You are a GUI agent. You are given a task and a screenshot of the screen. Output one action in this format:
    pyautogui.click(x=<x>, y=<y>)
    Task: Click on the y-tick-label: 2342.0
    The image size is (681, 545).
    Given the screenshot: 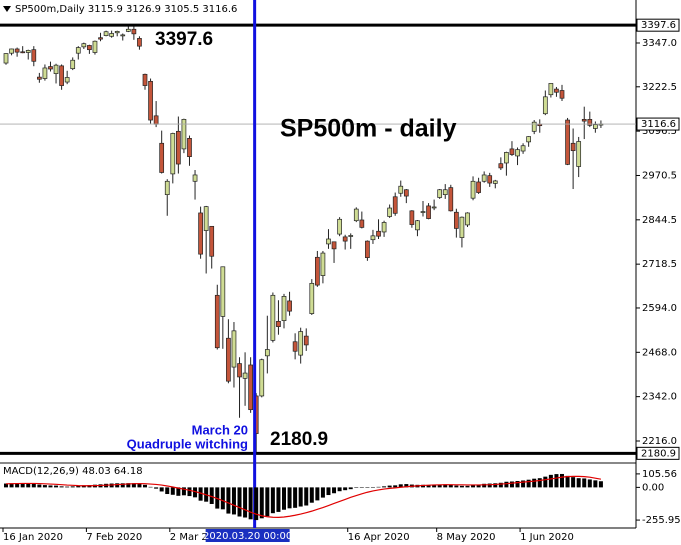 What is the action you would take?
    pyautogui.click(x=659, y=397)
    